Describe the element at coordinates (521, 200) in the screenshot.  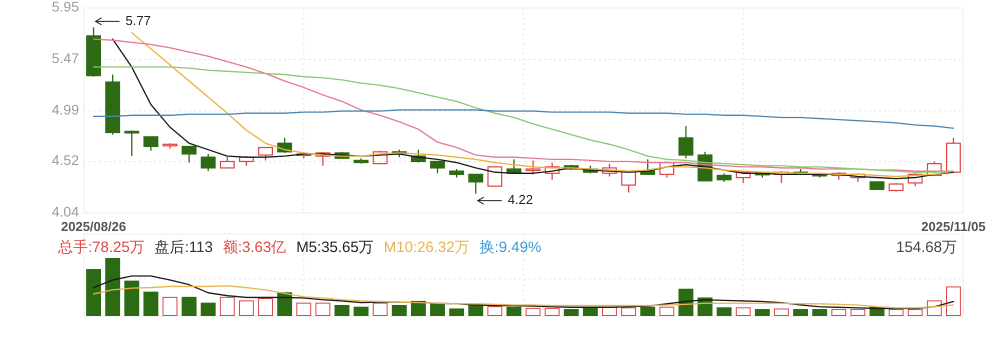
I see `annotation: 4.22` at that location.